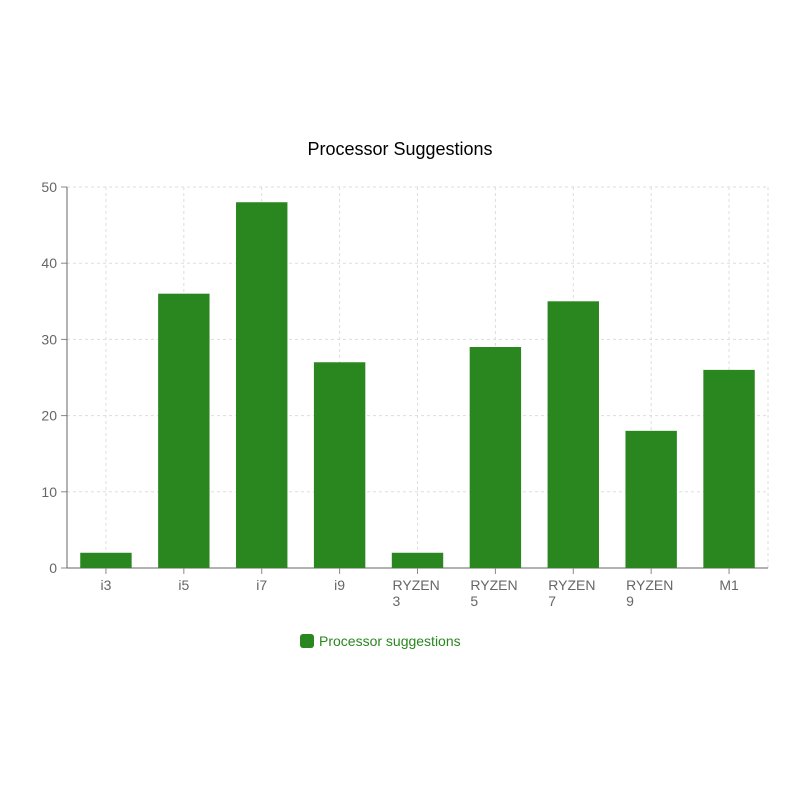 This screenshot has height=800, width=800. I want to click on bar-i7, so click(262, 385).